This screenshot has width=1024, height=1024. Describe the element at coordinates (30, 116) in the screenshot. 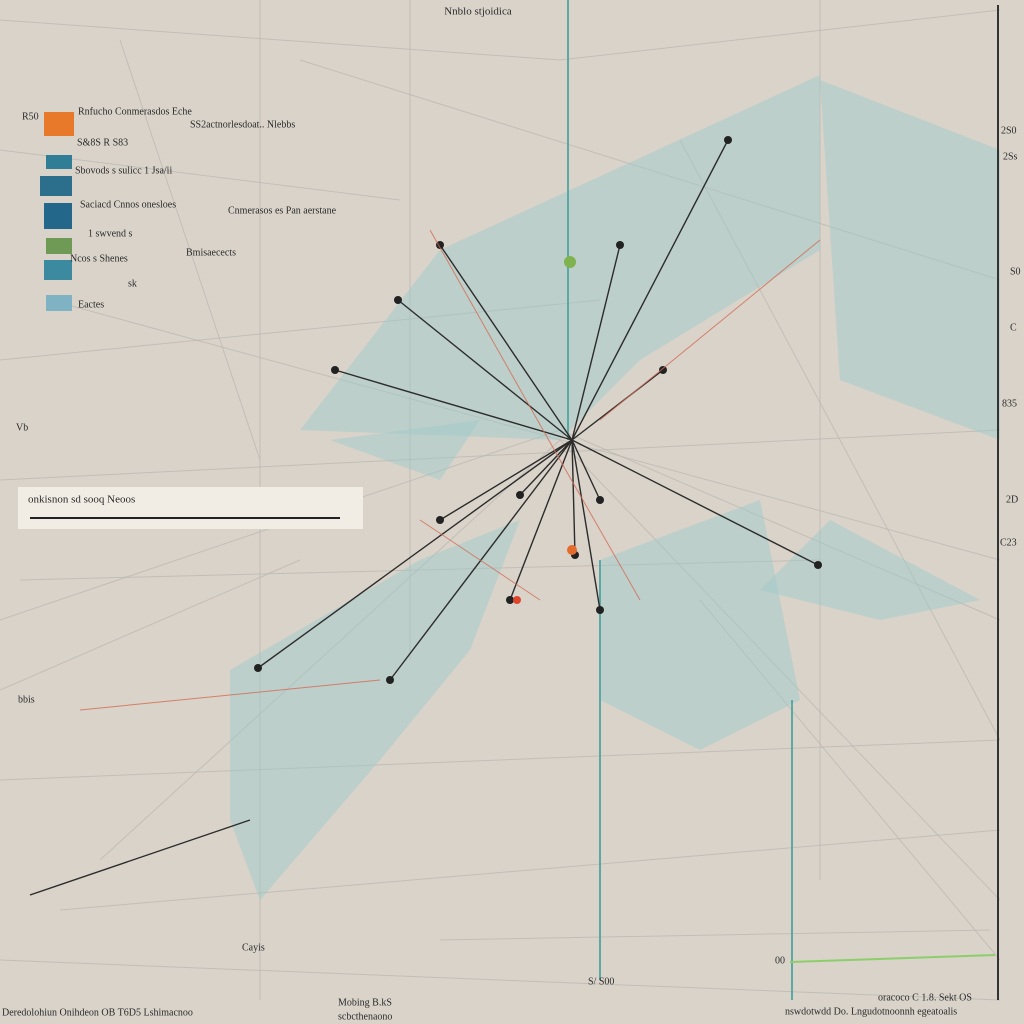

I see `legend-label: R50` at that location.